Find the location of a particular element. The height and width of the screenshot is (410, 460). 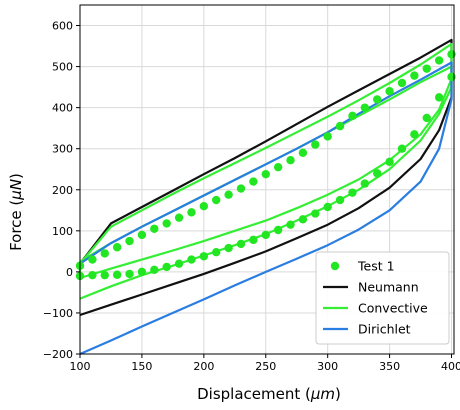

x-axis-ticks: 100 150 200 250 300 350 400 is located at coordinates (265, 363).